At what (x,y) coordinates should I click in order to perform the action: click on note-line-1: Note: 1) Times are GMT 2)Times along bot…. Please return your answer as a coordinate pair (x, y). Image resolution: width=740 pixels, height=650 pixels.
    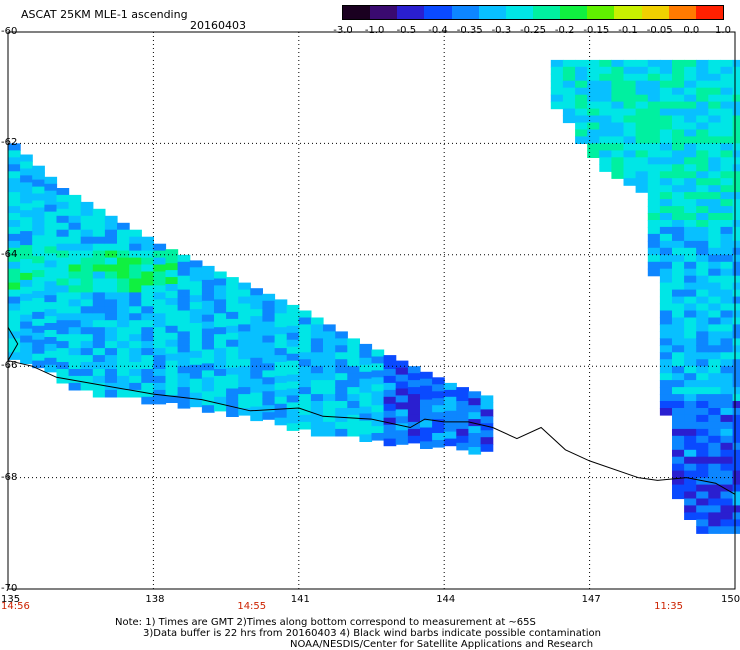
    Looking at the image, I should click on (325, 622).